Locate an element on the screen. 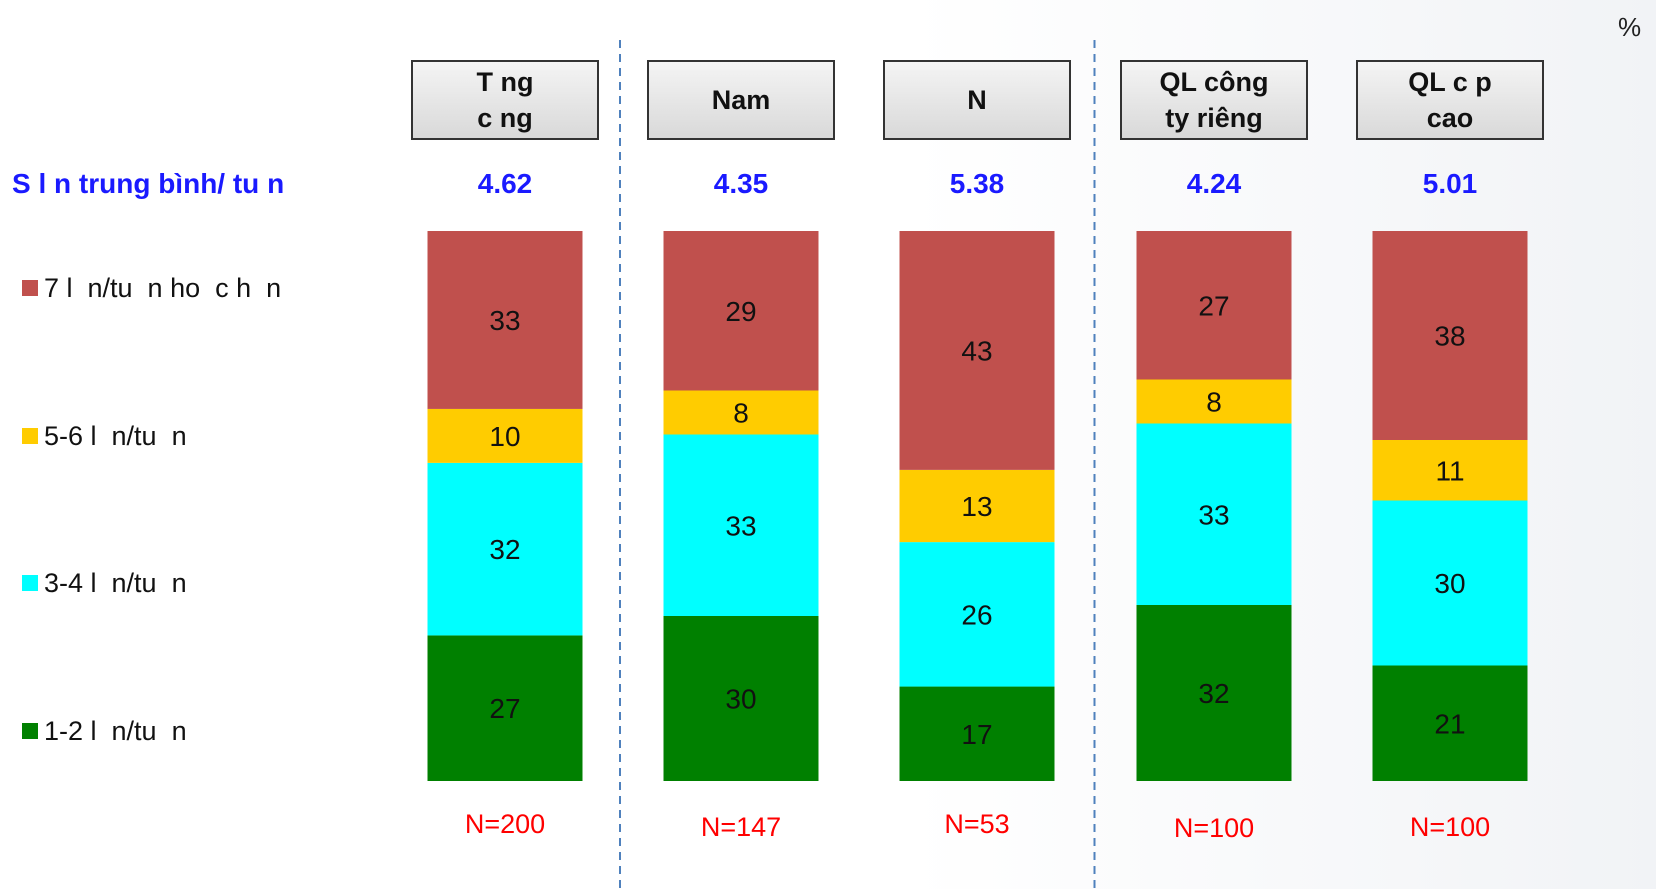 The image size is (1656, 889). data-label-2-3: 43 is located at coordinates (976, 350).